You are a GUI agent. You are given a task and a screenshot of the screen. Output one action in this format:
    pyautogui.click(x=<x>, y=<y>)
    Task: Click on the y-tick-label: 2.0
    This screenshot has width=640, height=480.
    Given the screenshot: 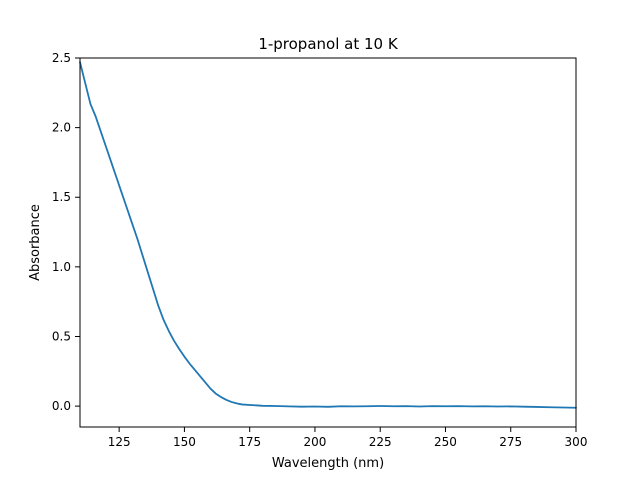 What is the action you would take?
    pyautogui.click(x=61, y=128)
    